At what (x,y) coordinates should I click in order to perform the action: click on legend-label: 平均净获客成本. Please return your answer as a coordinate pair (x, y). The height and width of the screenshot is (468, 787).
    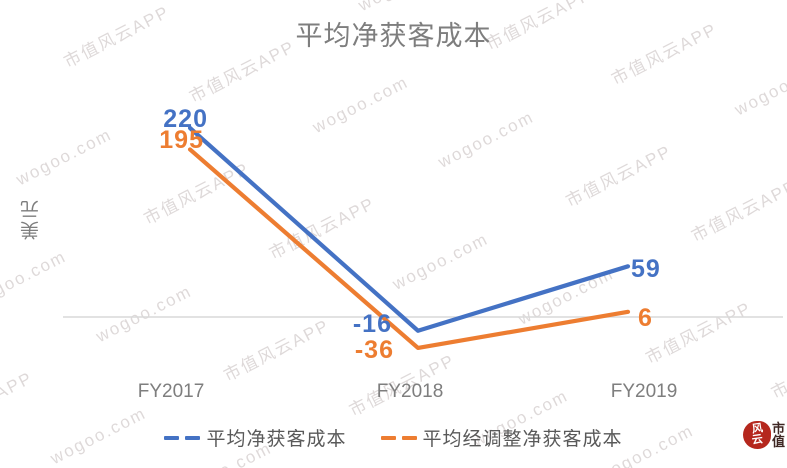
    Looking at the image, I should click on (276, 439).